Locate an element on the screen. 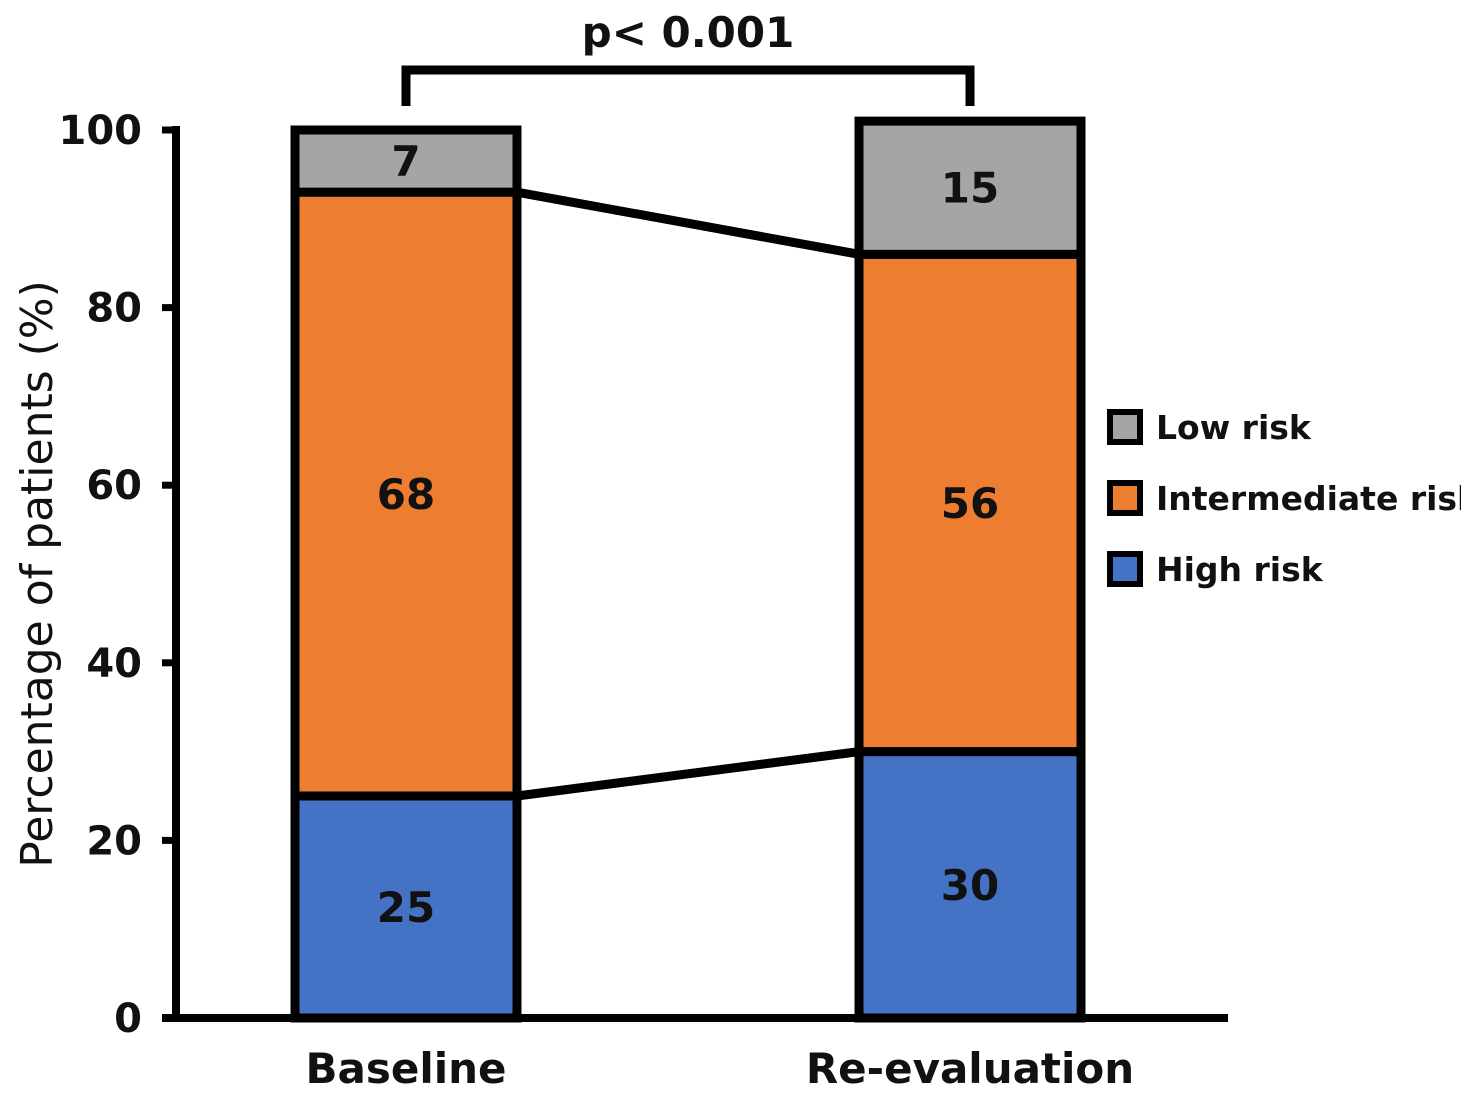 This screenshot has width=1461, height=1094. y-axis-title: Percentage of patients (%) is located at coordinates (37, 574).